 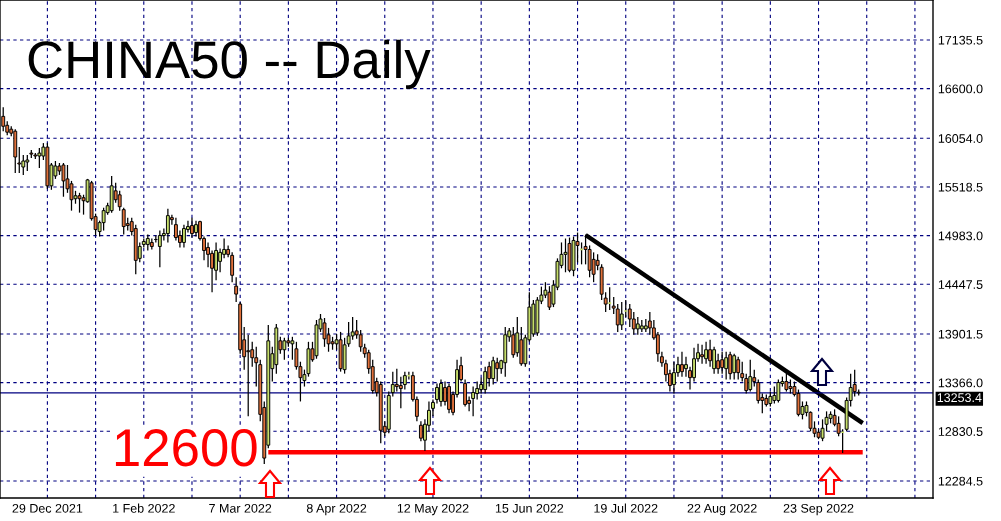 What do you see at coordinates (960, 138) in the screenshot?
I see `y-tick-label: 16054.0` at bounding box center [960, 138].